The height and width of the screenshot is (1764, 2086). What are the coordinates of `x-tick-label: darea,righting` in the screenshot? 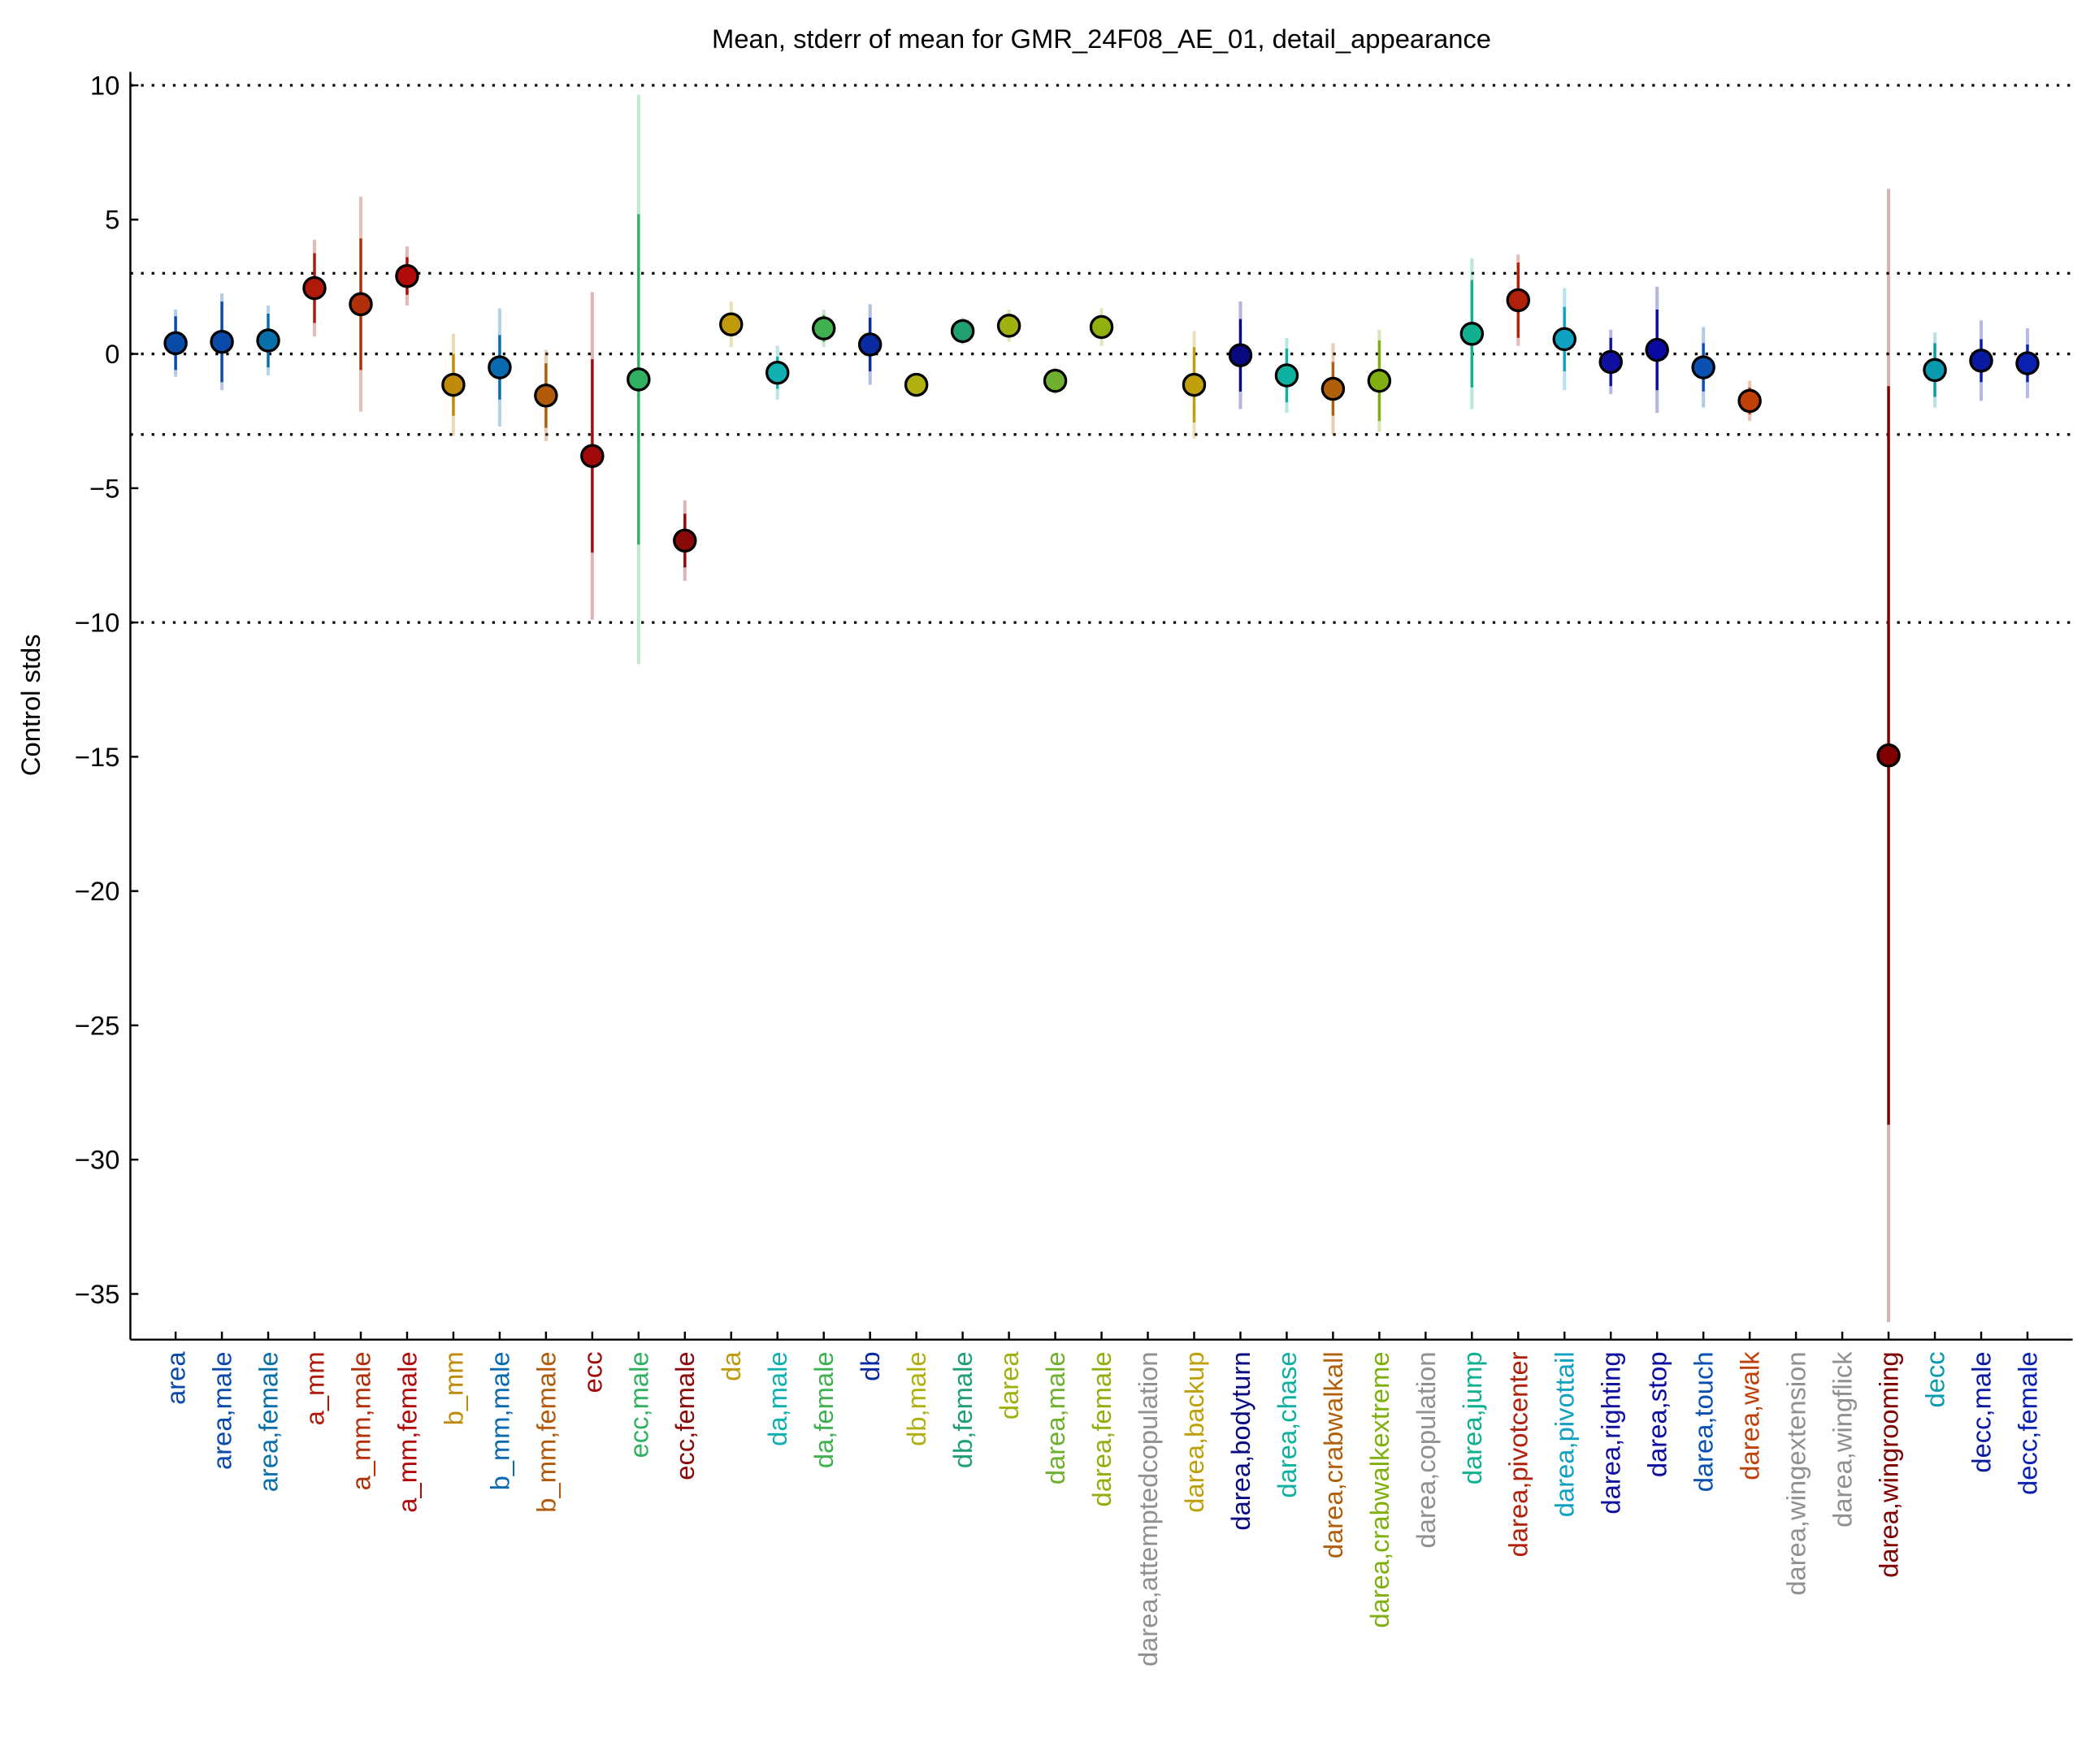 It's located at (1611, 1432).